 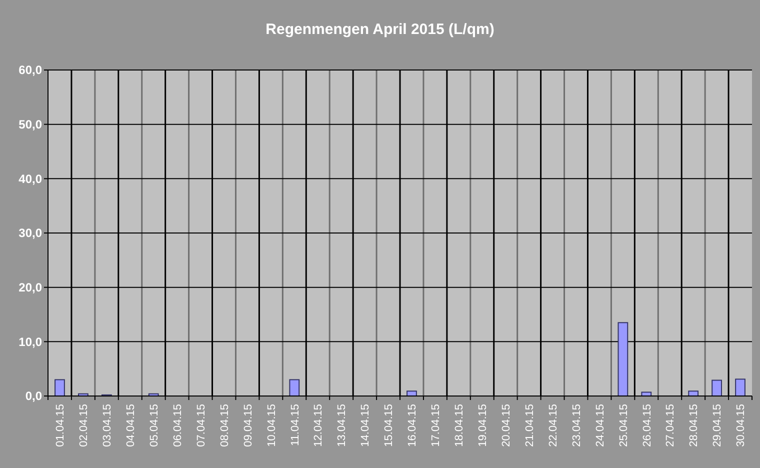 I want to click on x-tick-label: 04.04.15, so click(x=130, y=425).